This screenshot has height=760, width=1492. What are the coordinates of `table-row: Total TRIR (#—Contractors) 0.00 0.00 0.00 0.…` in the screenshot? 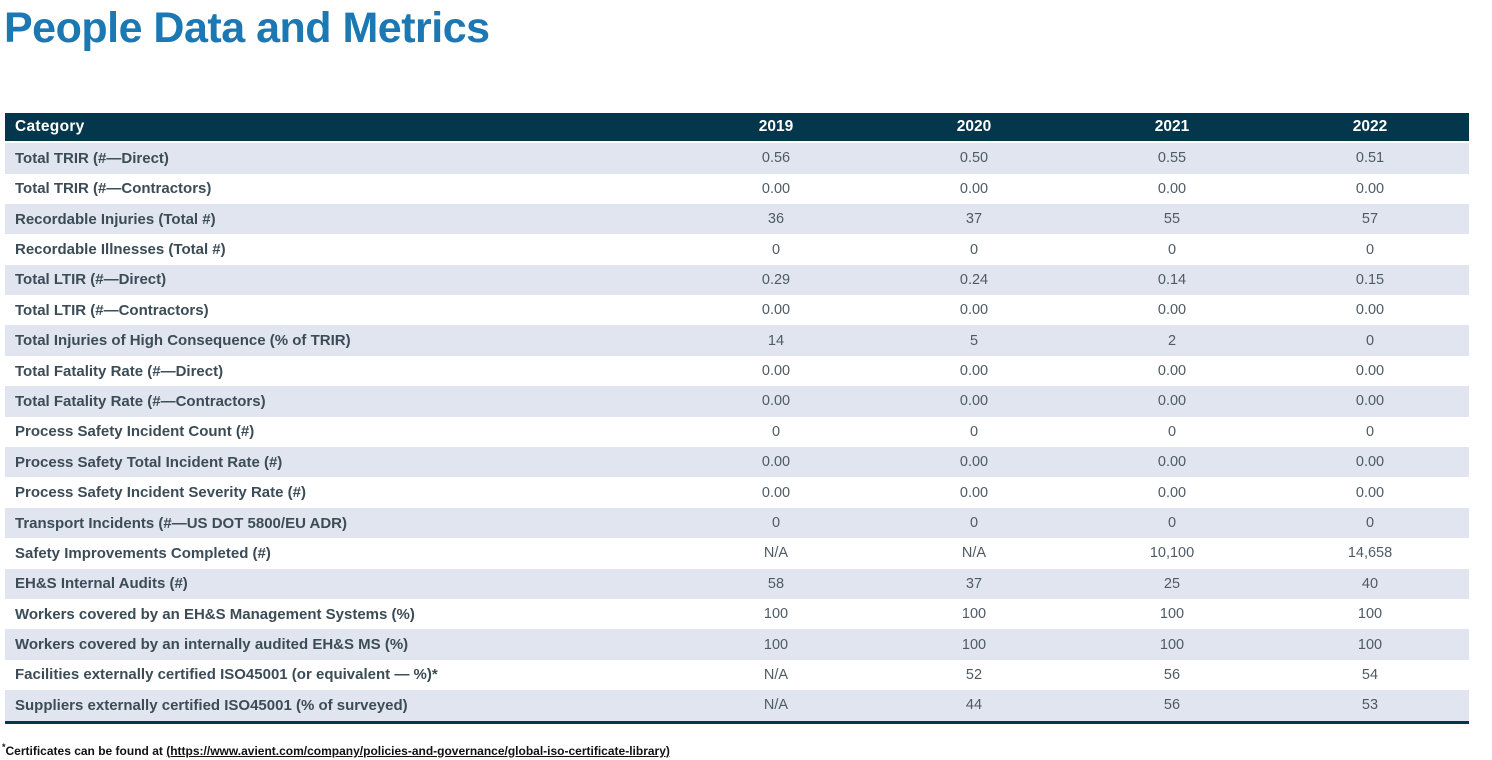 It's located at (737, 188).